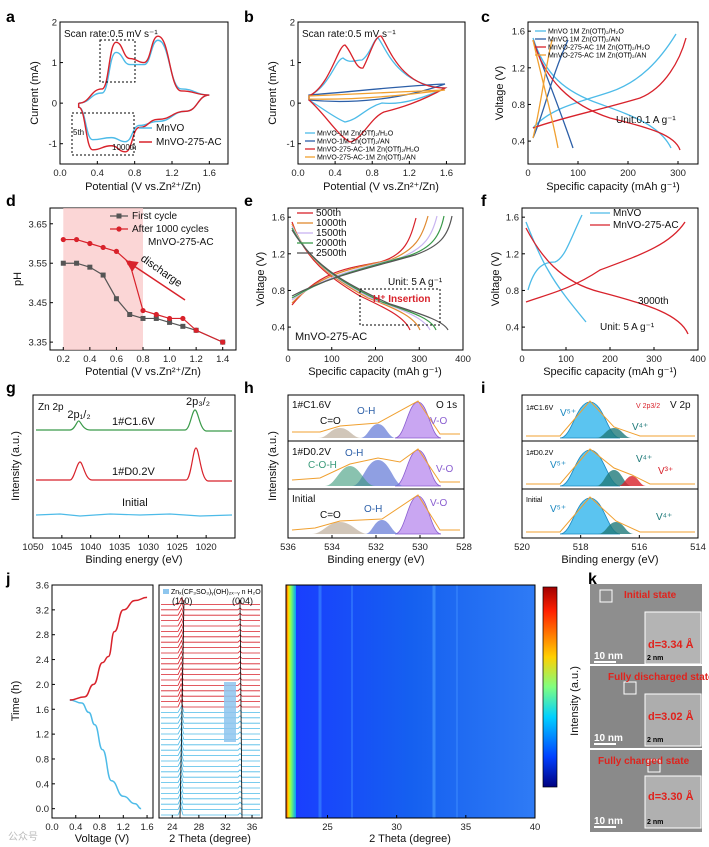 This screenshot has width=709, height=847. I want to click on panel-a-zoom-box-top, so click(117, 61).